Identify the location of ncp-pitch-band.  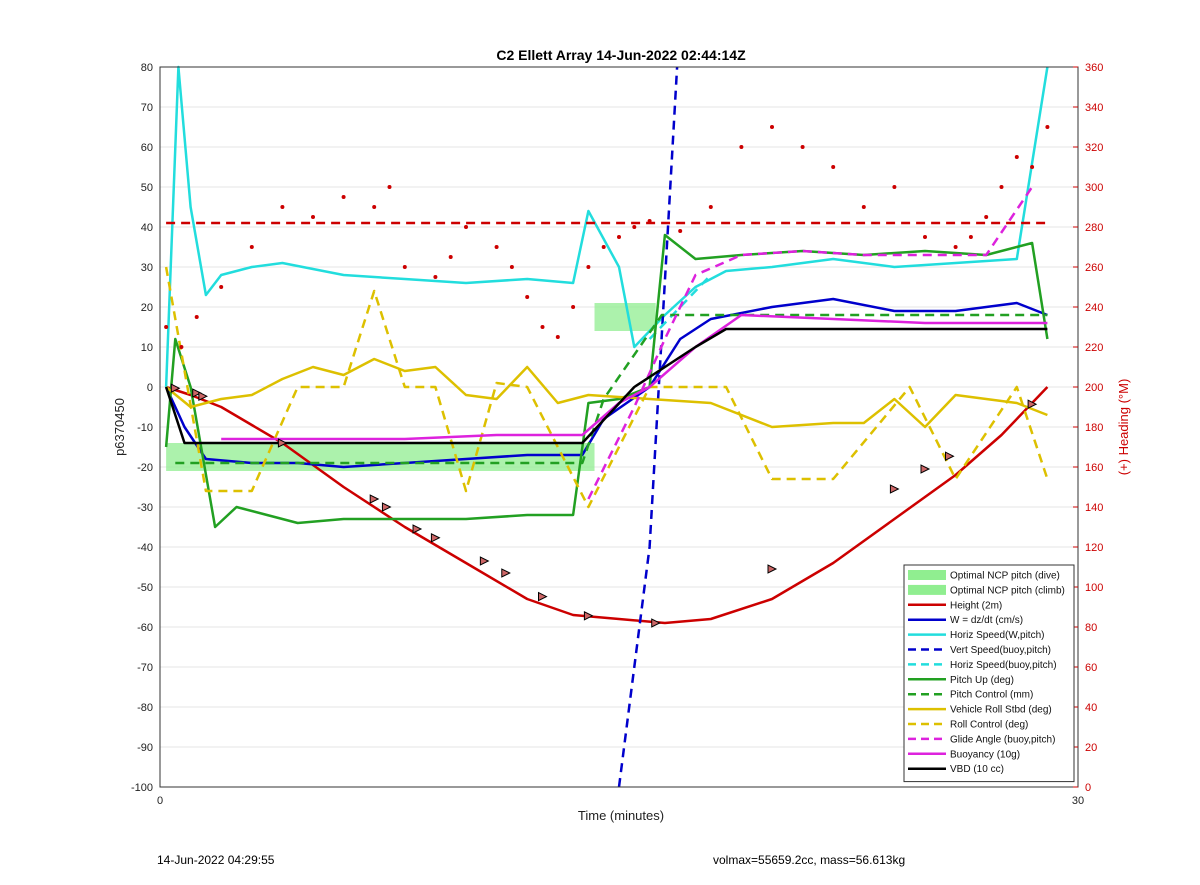
(380, 457).